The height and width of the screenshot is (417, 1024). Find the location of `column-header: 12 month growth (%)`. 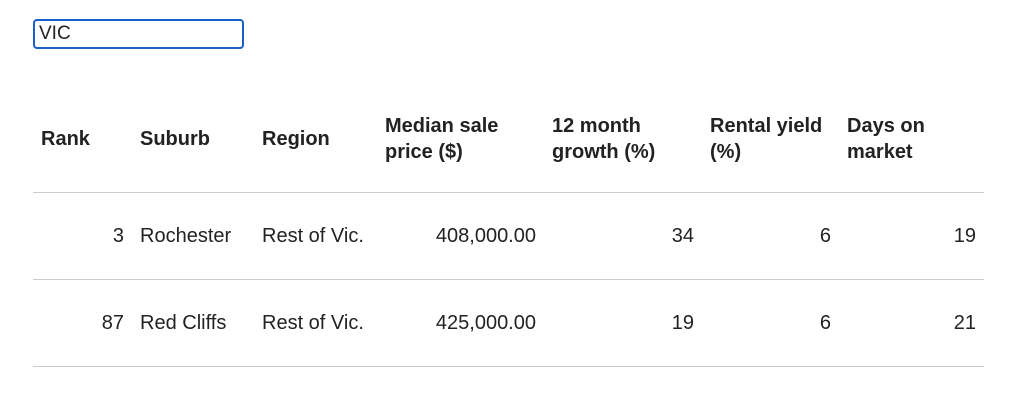

column-header: 12 month growth (%) is located at coordinates (623, 139).